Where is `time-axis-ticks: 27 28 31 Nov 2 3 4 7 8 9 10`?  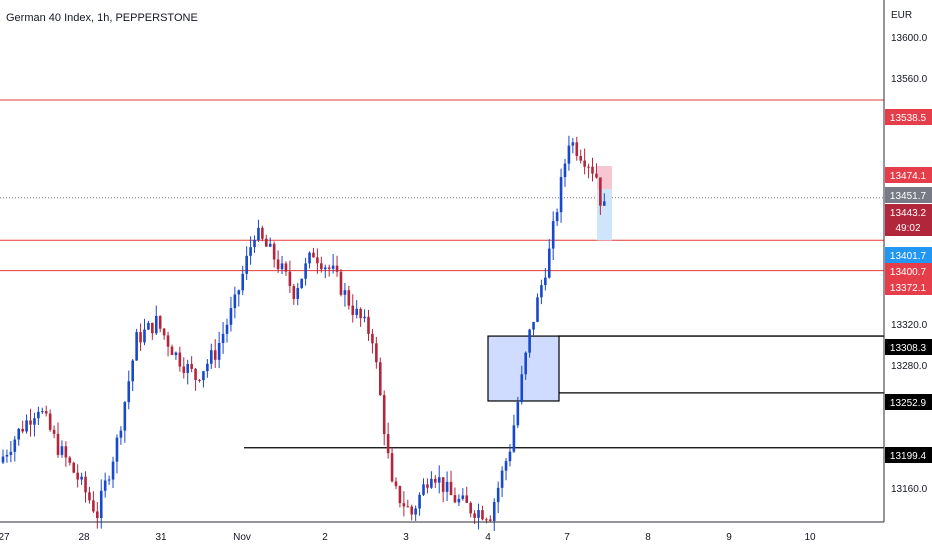
time-axis-ticks: 27 28 31 Nov 2 3 4 7 8 9 10 is located at coordinates (408, 537).